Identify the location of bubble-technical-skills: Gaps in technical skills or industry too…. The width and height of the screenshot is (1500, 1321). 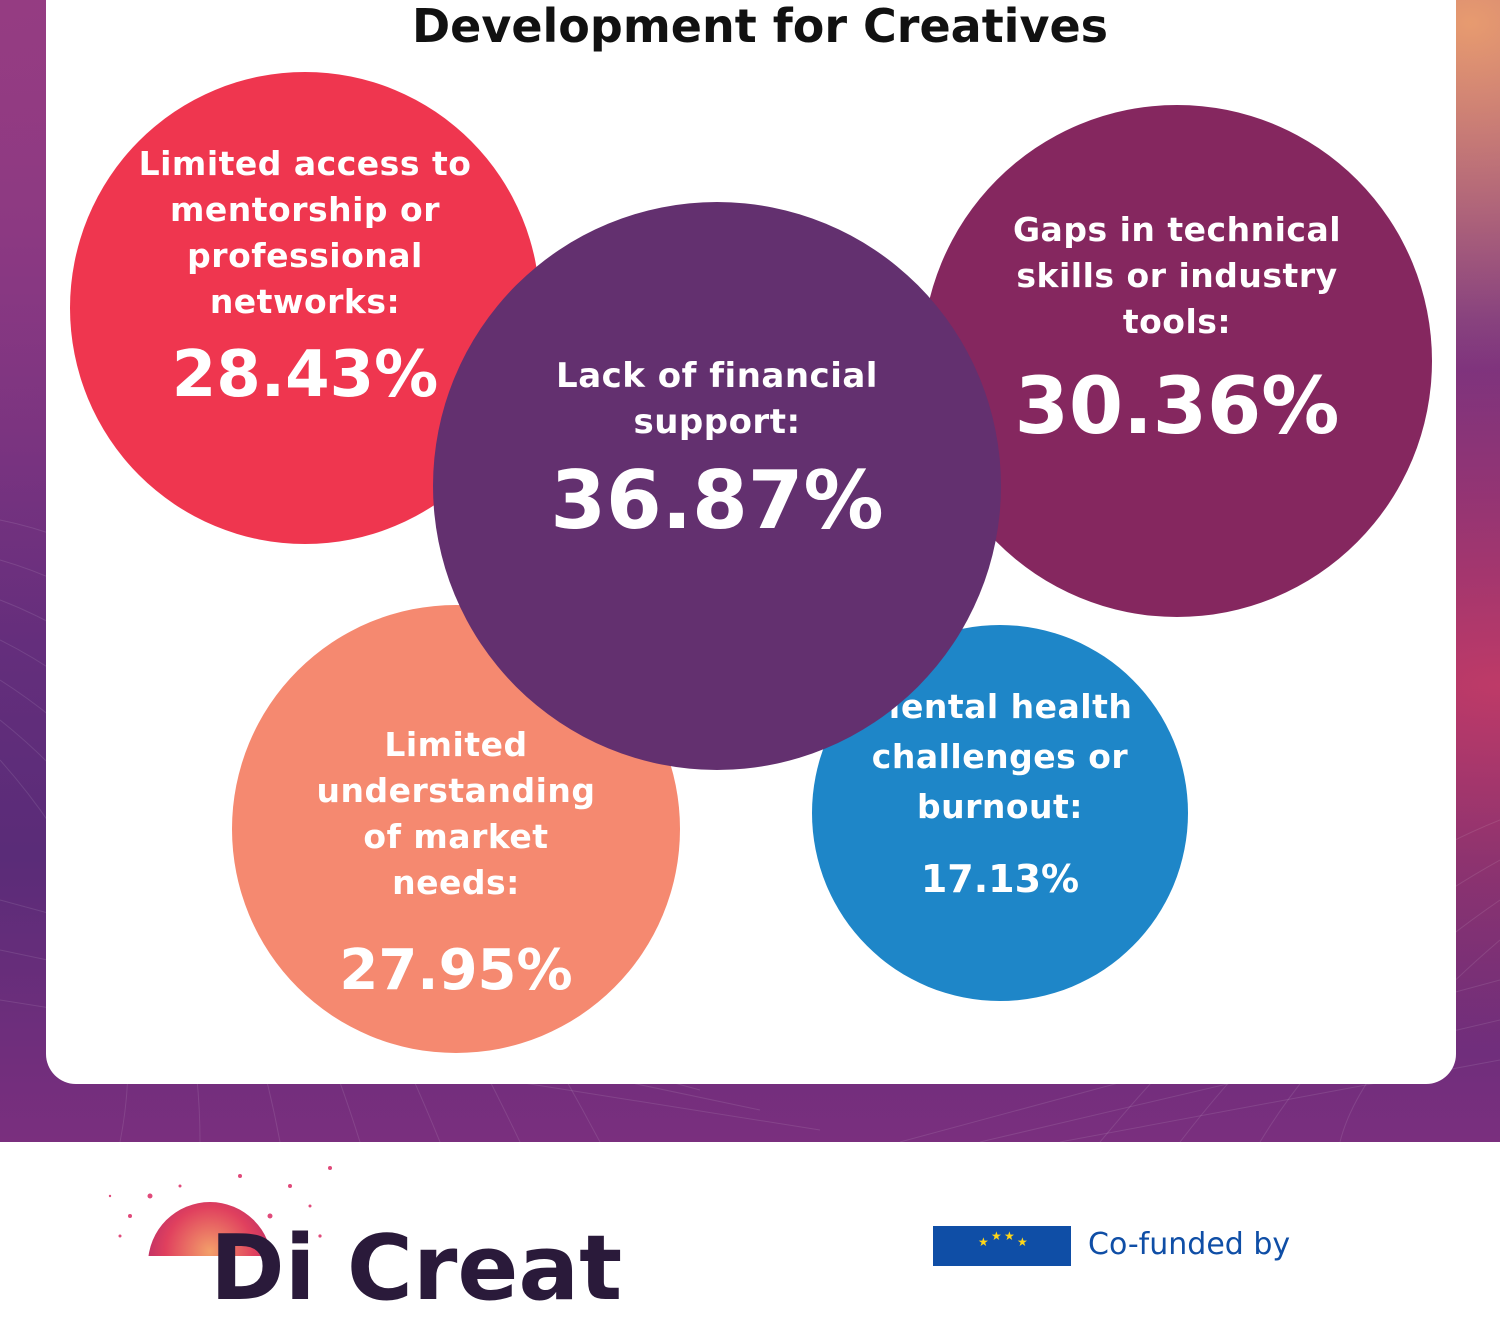
(1177, 361).